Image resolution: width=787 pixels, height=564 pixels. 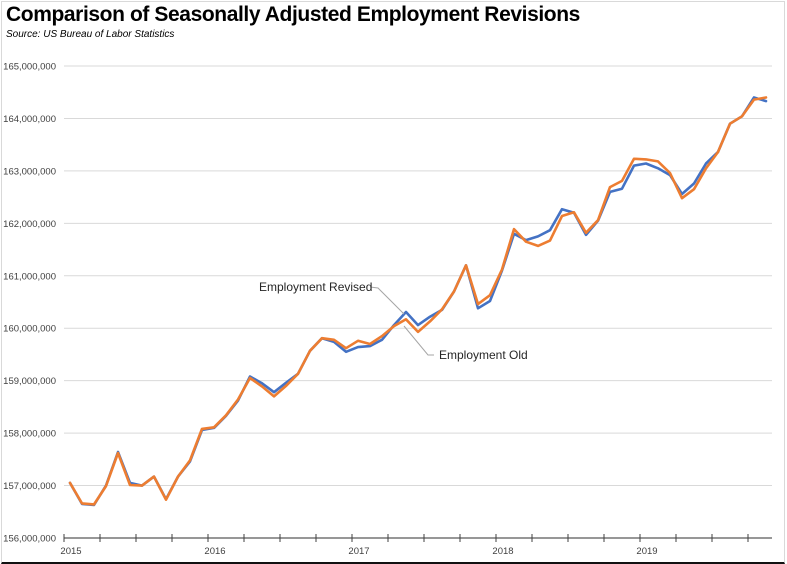 I want to click on y-tick-label: 160,000,000, so click(x=29, y=329).